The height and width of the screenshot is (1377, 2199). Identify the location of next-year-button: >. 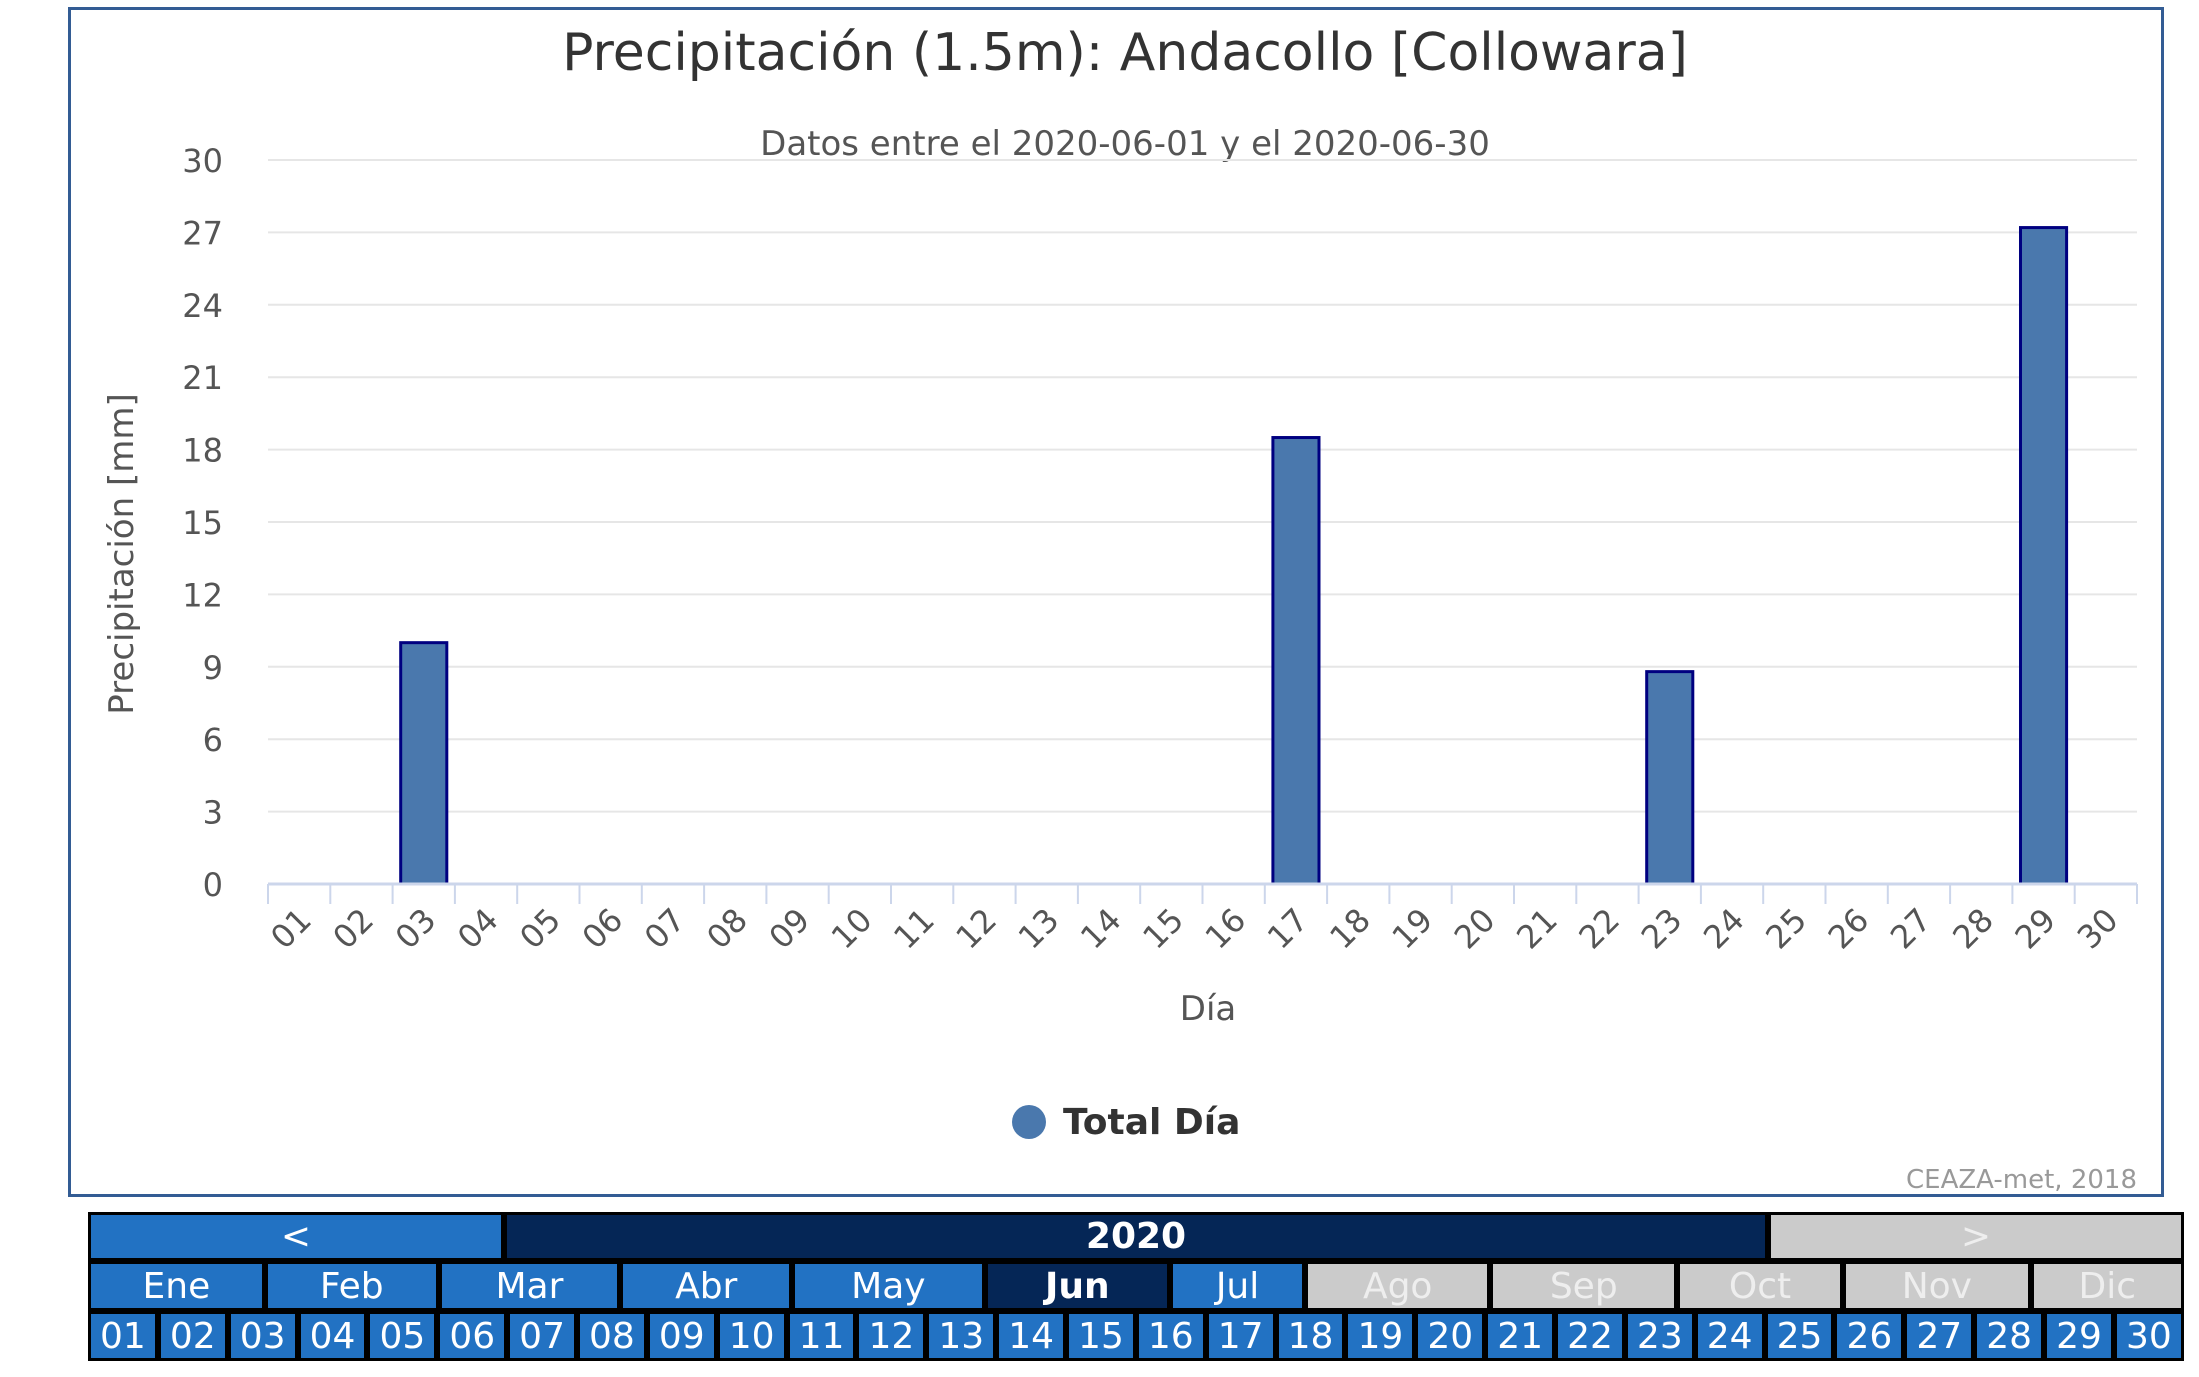
(1976, 1236).